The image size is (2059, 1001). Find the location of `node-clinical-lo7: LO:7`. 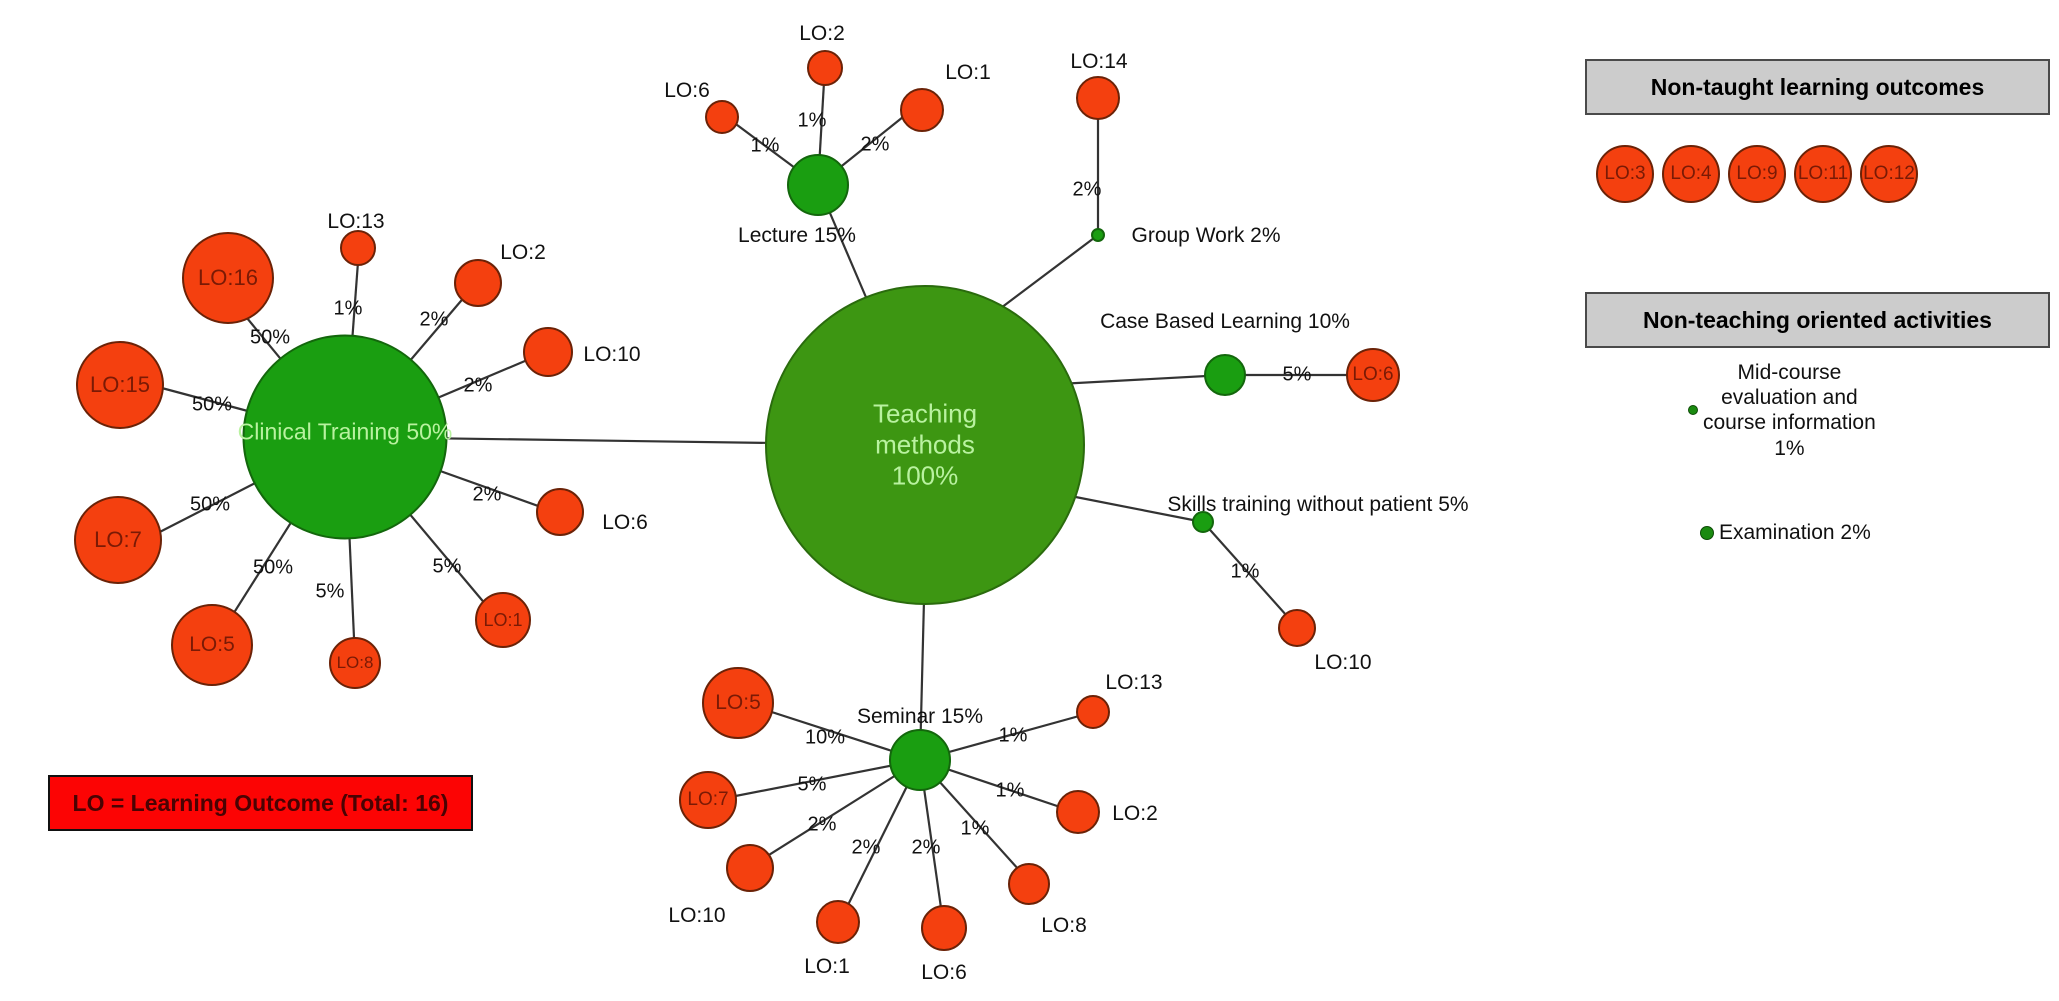

node-clinical-lo7: LO:7 is located at coordinates (118, 540).